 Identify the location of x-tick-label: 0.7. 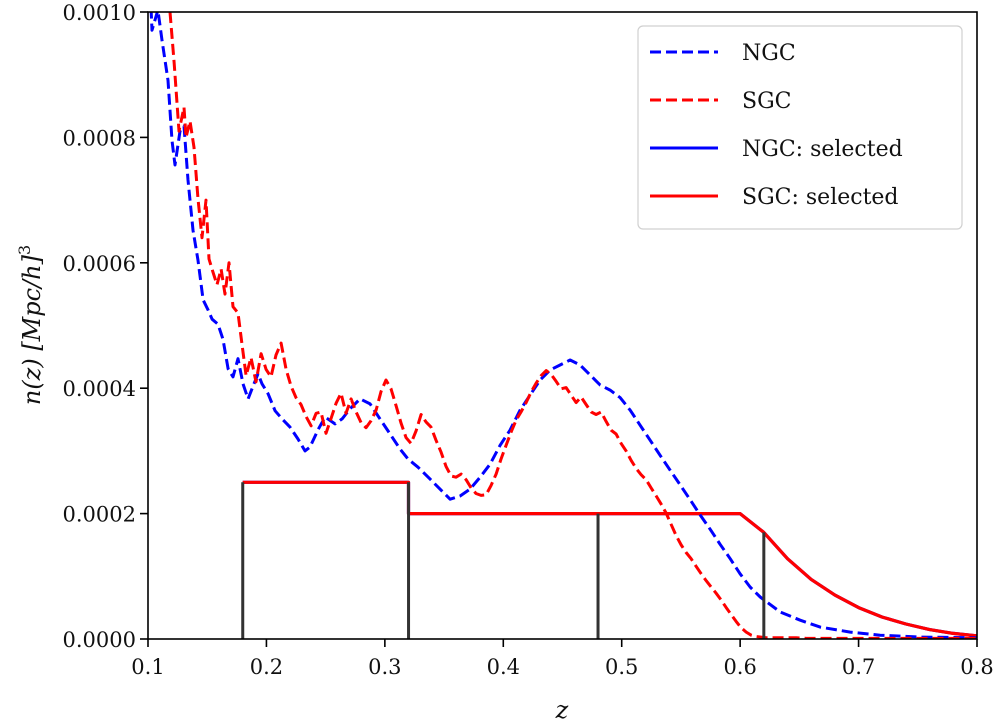
(858, 667).